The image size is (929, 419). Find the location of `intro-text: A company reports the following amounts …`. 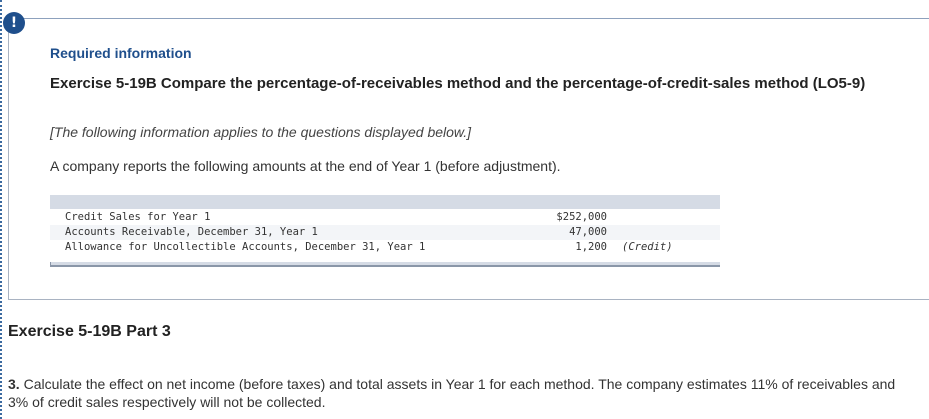

intro-text: A company reports the following amounts … is located at coordinates (305, 166).